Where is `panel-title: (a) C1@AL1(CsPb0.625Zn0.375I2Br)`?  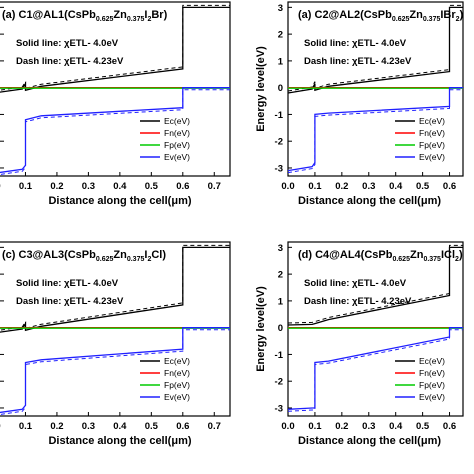
panel-title: (a) C1@AL1(CsPb0.625Zn0.375I2Br) is located at coordinates (85, 16).